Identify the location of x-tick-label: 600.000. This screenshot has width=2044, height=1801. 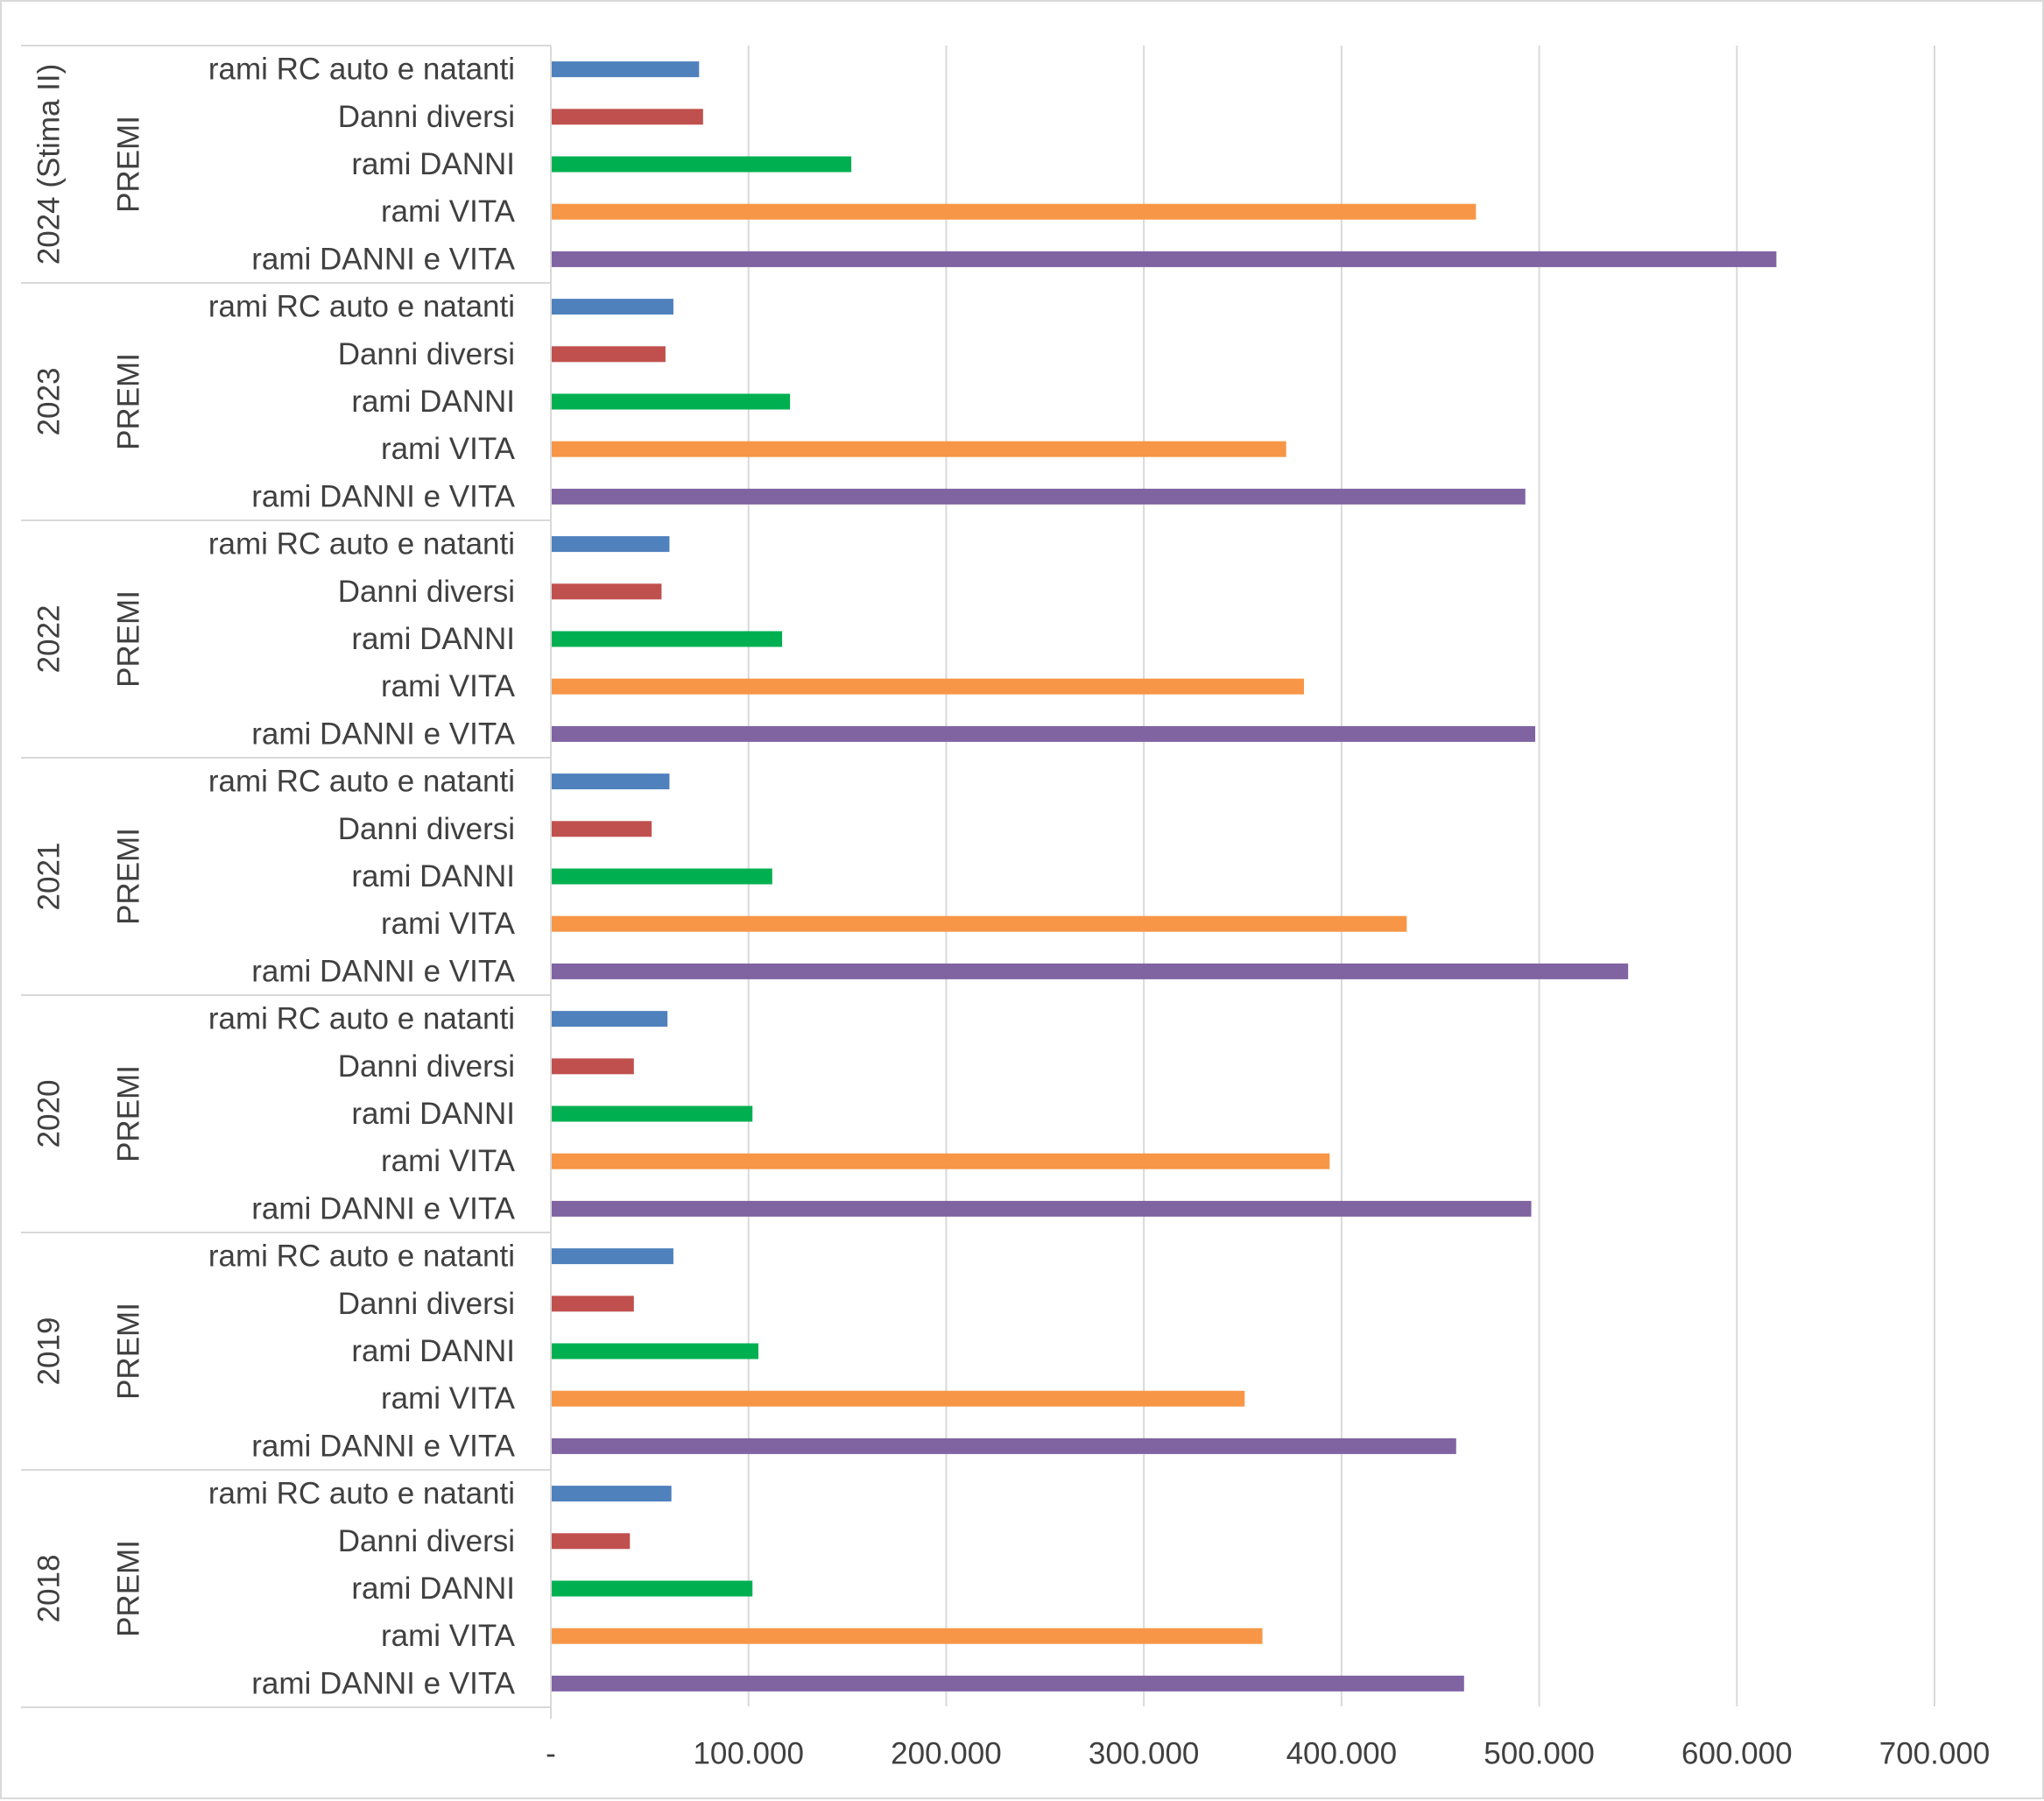
(1737, 1754).